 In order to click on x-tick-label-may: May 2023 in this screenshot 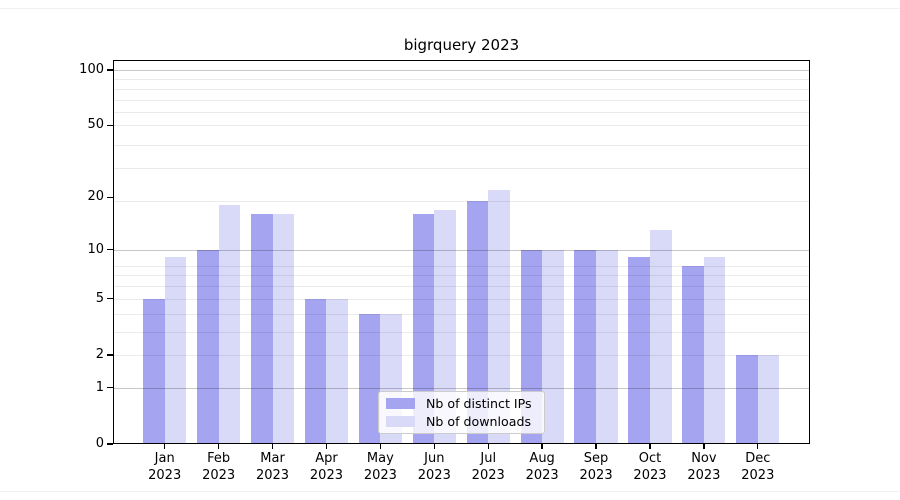, I will do `click(380, 467)`.